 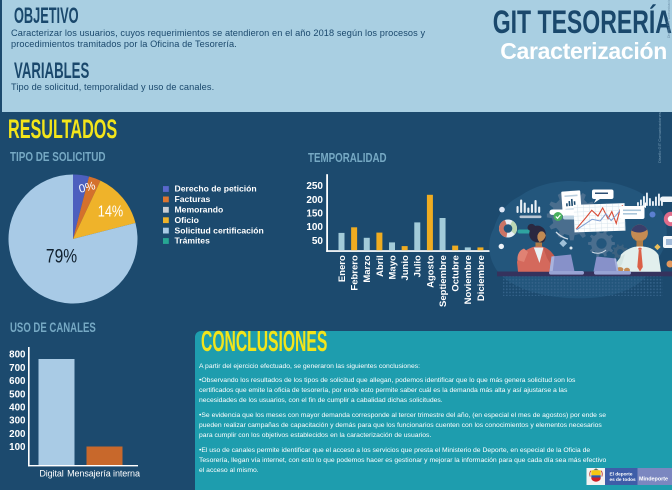 I want to click on svg-text: Digital, so click(x=51, y=474).